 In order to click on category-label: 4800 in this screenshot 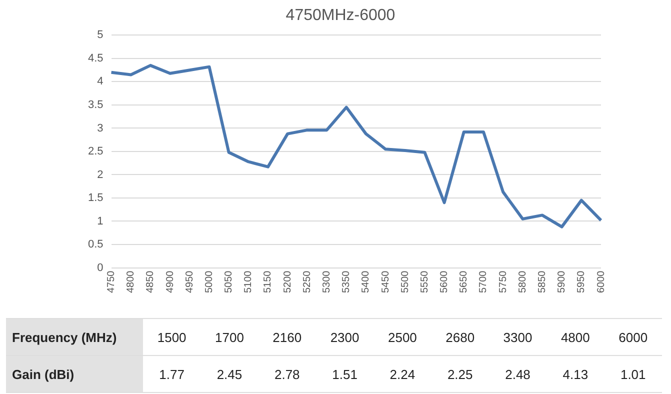, I will do `click(575, 337)`.